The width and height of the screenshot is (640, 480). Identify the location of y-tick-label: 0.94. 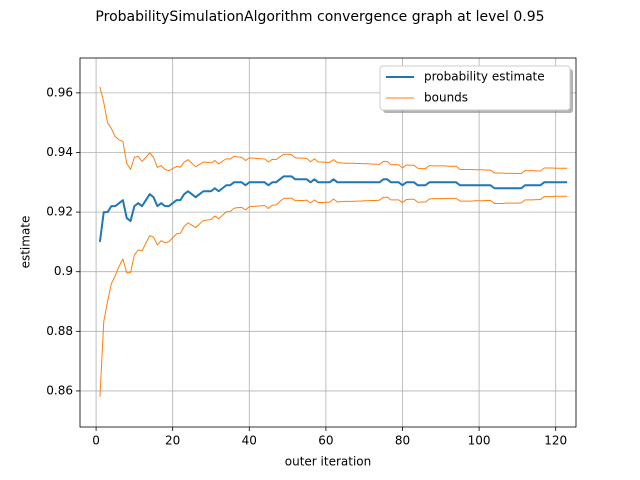
(59, 152).